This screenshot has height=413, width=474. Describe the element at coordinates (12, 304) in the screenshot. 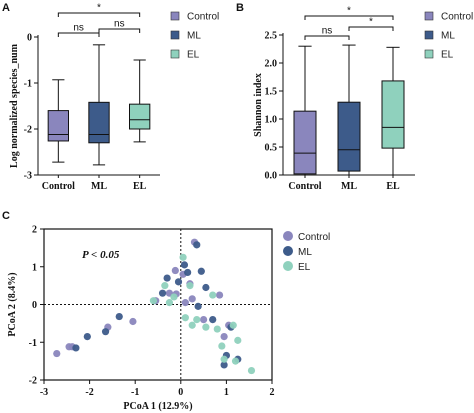

I see `y-axis-label: PCoA 2 (8.4%)` at that location.